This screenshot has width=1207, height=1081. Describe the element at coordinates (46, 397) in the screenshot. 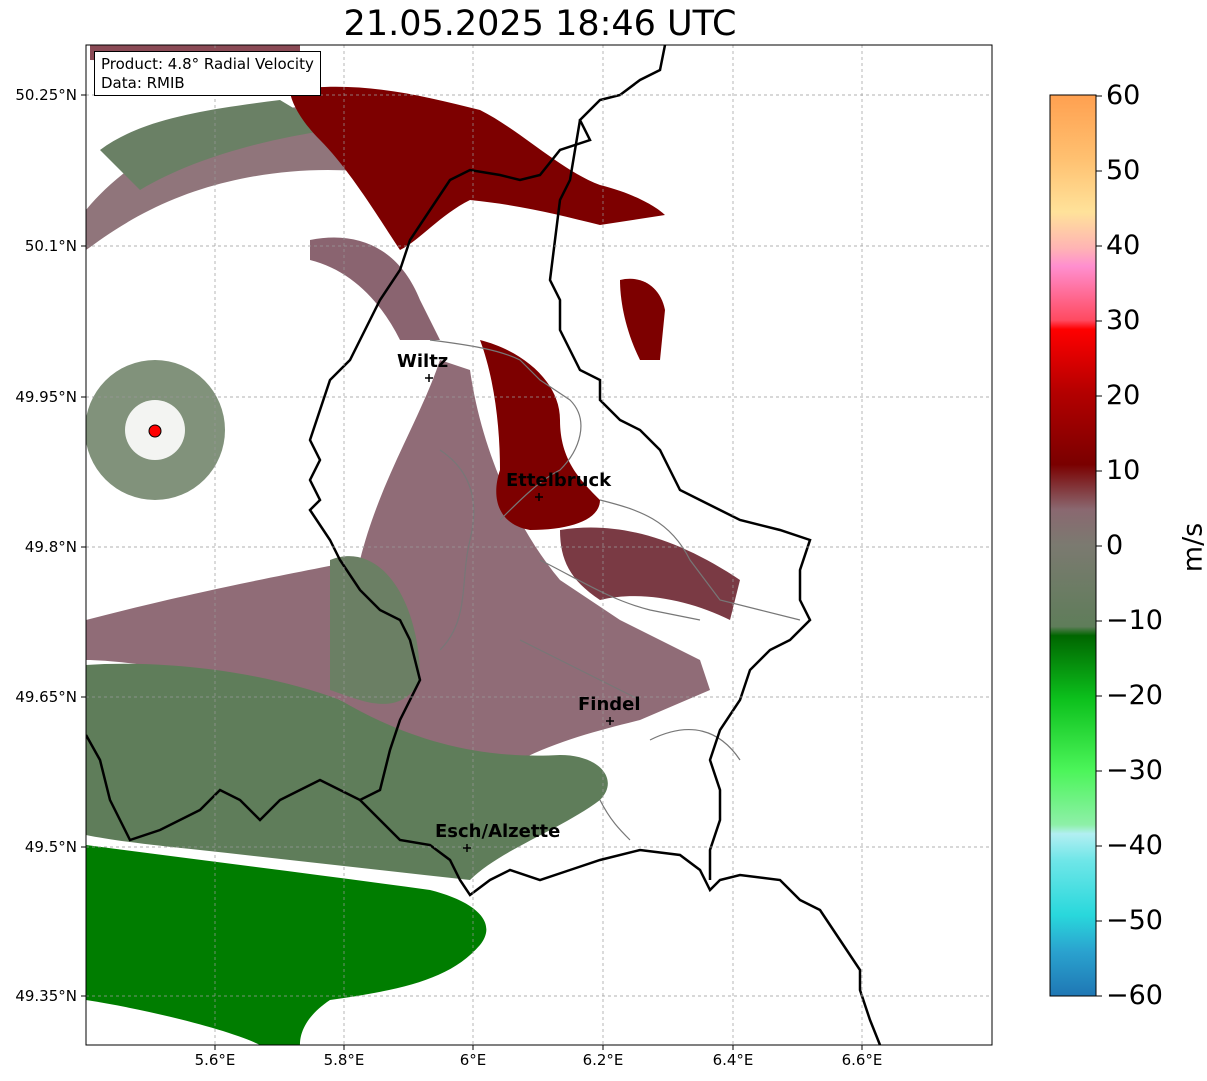

I see `lat-tick-label: 49.95°N` at that location.